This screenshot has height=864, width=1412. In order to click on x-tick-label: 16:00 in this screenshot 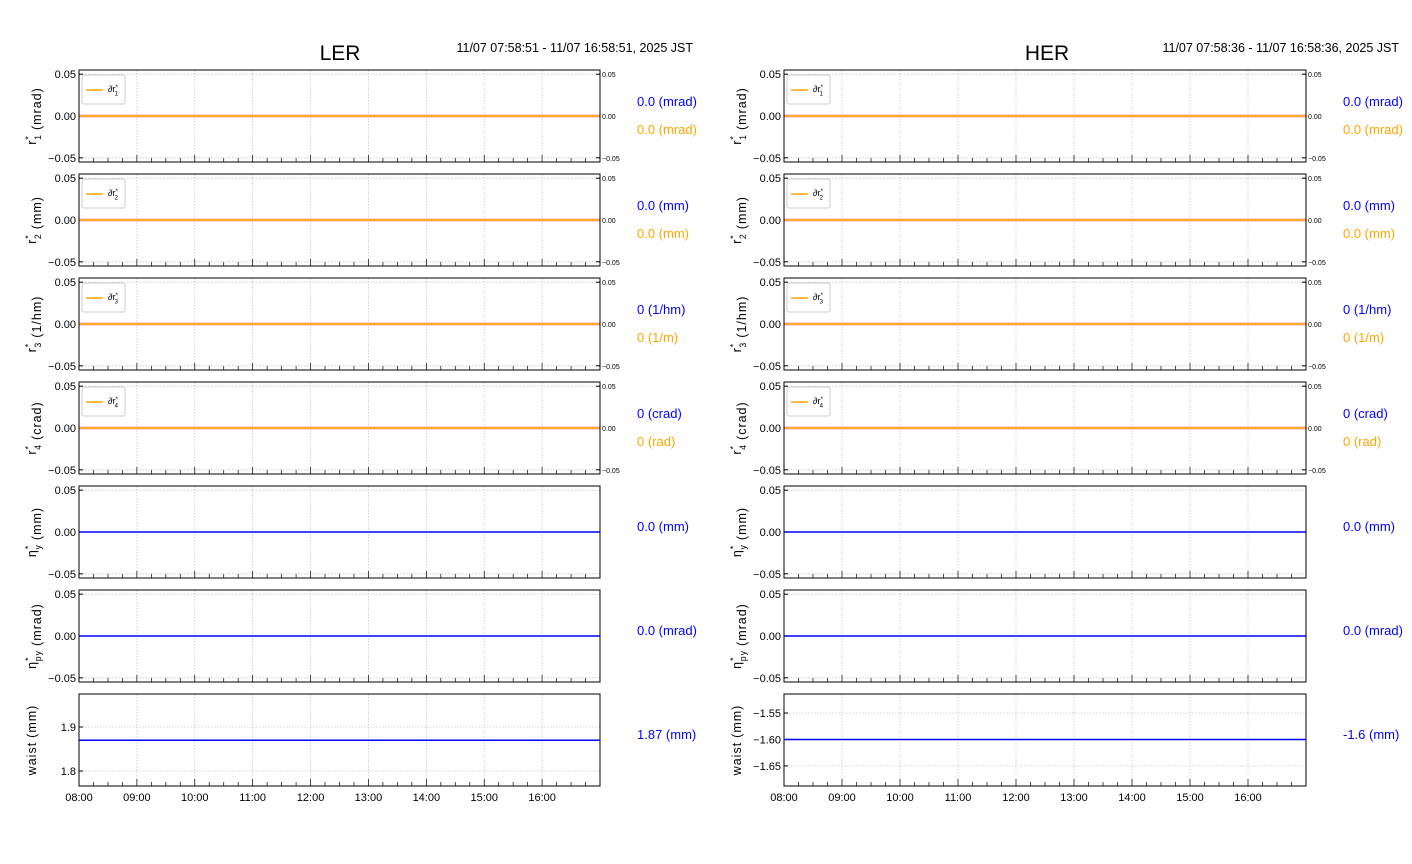, I will do `click(1248, 798)`.